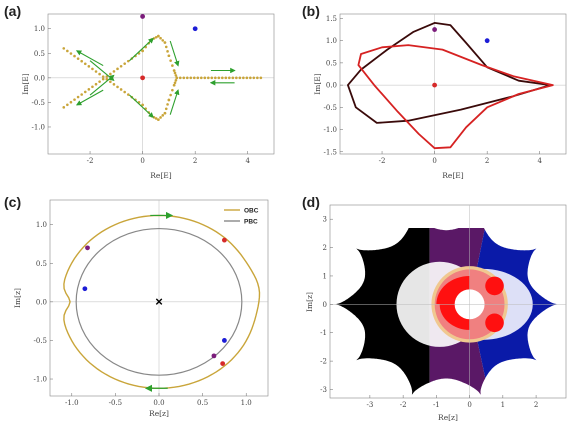 The height and width of the screenshot is (439, 581). What do you see at coordinates (116, 403) in the screenshot?
I see `panel-c-xtick-label: -0.5` at bounding box center [116, 403].